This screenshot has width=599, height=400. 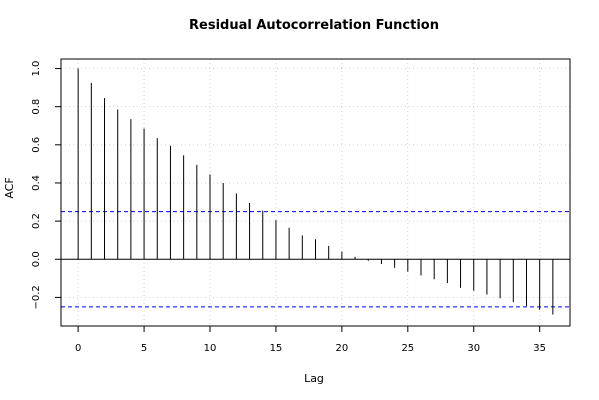 I want to click on x-tick-label: 15, so click(x=276, y=348).